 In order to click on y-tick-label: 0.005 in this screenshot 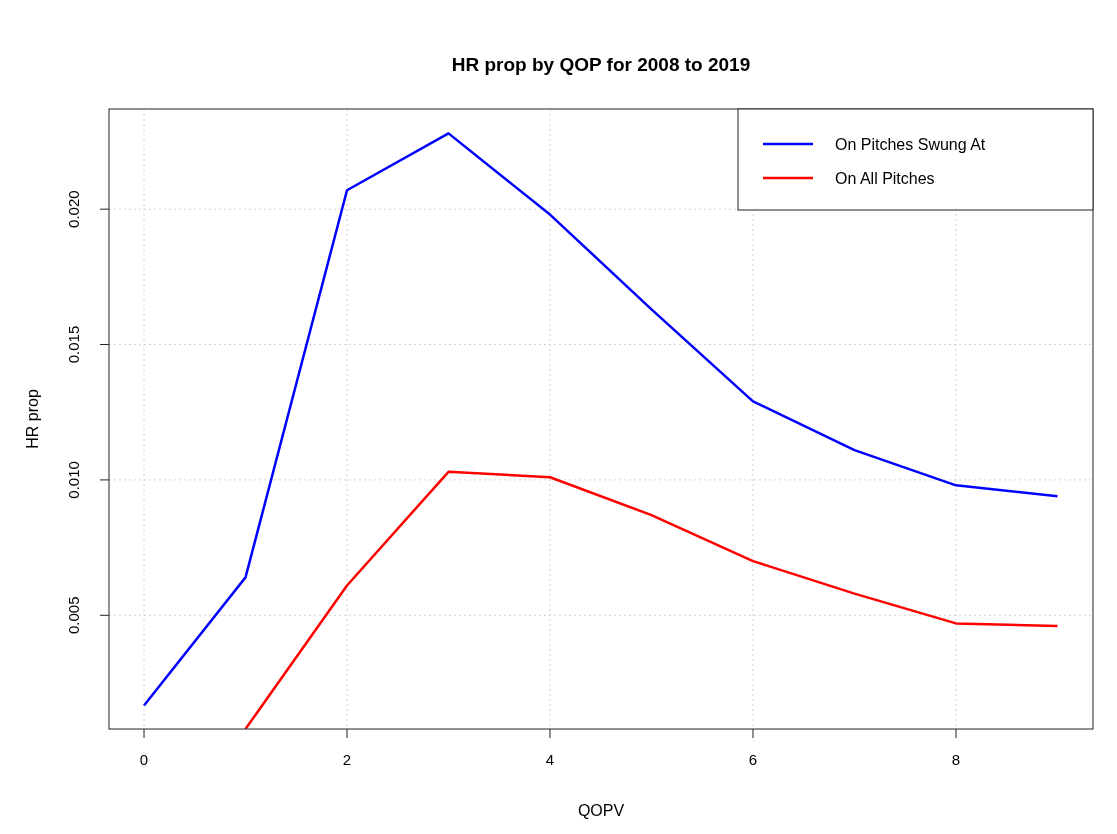, I will do `click(73, 615)`.